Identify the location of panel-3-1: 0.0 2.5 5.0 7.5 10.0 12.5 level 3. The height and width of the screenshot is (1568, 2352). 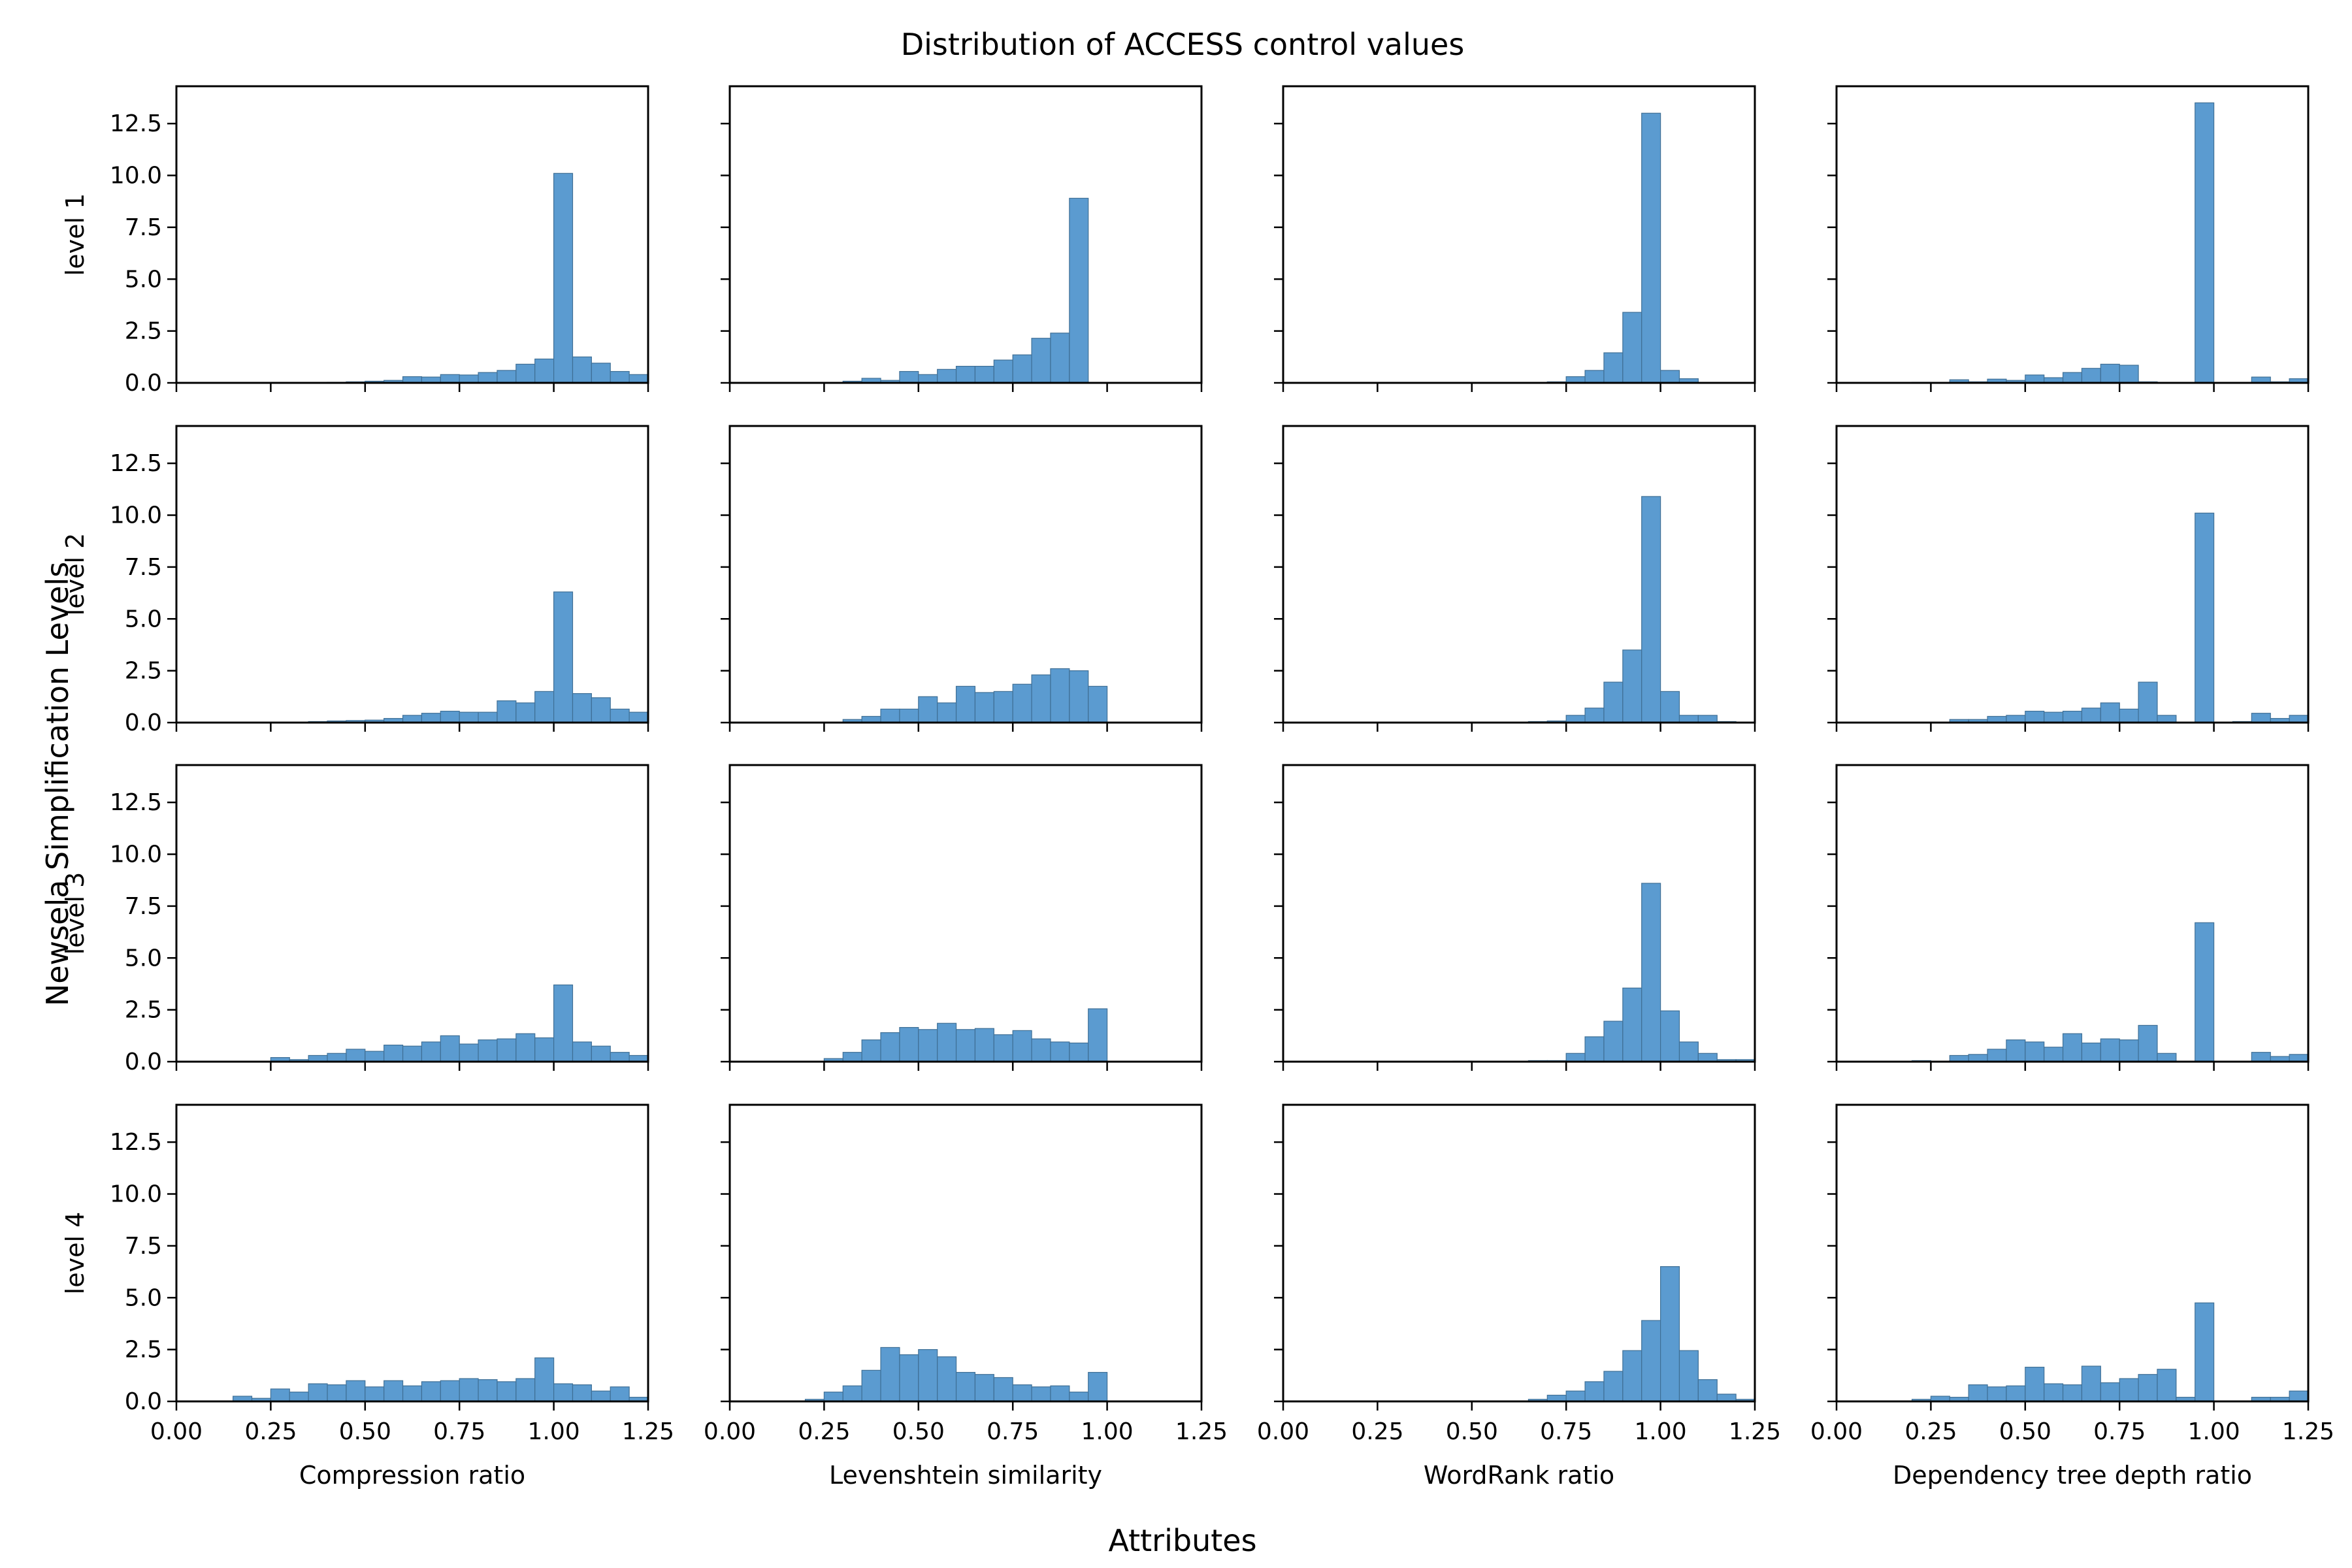
(355, 919).